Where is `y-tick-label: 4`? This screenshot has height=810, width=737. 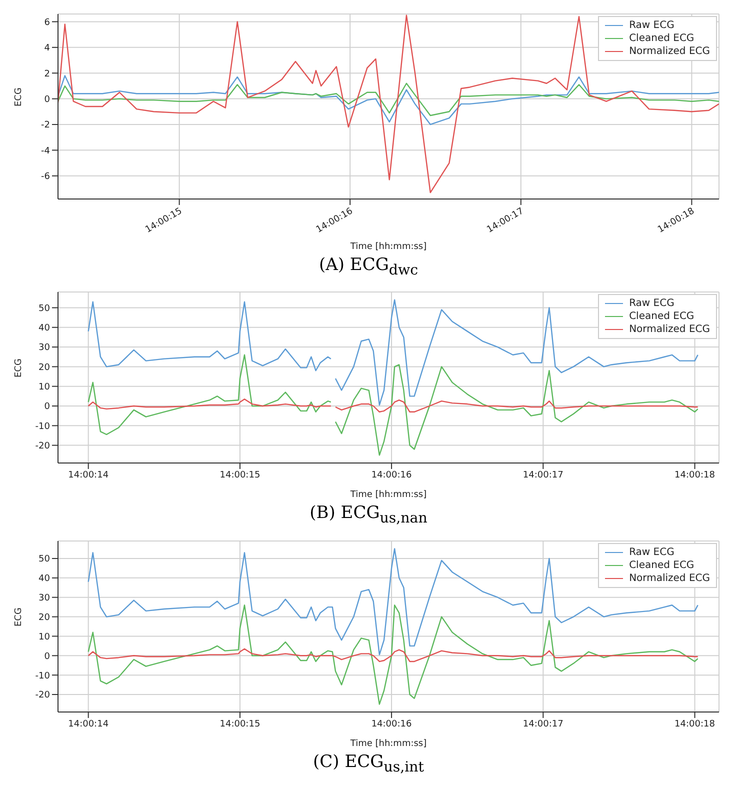
y-tick-label: 4 is located at coordinates (47, 49).